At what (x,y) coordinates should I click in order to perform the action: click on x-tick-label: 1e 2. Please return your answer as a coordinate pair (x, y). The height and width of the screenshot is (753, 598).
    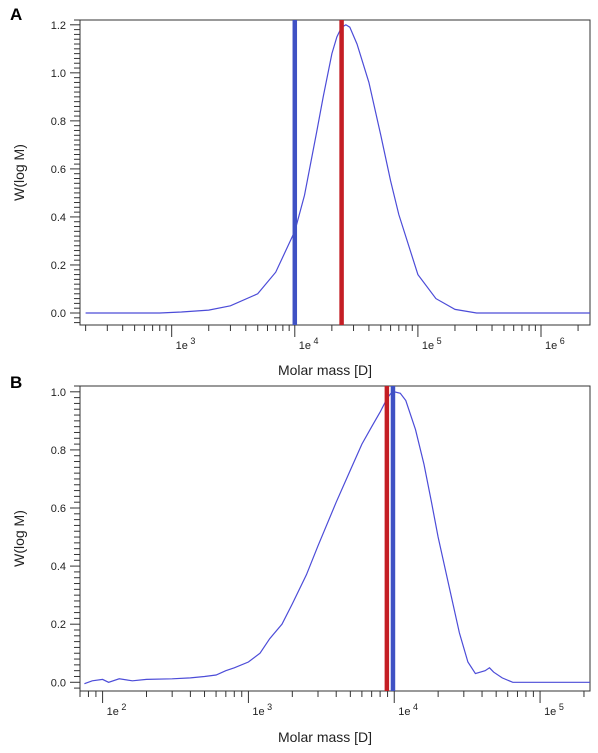
    Looking at the image, I should click on (117, 710).